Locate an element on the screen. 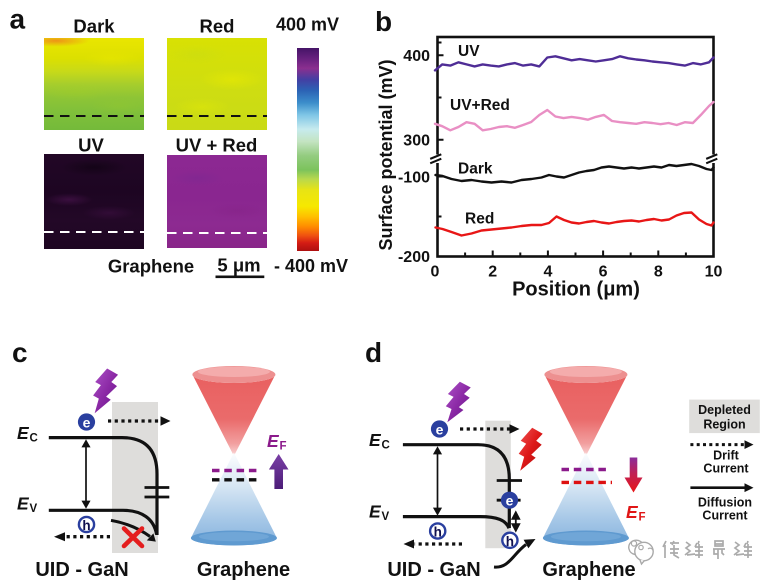 The height and width of the screenshot is (584, 767). svg-text: -200 is located at coordinates (414, 257).